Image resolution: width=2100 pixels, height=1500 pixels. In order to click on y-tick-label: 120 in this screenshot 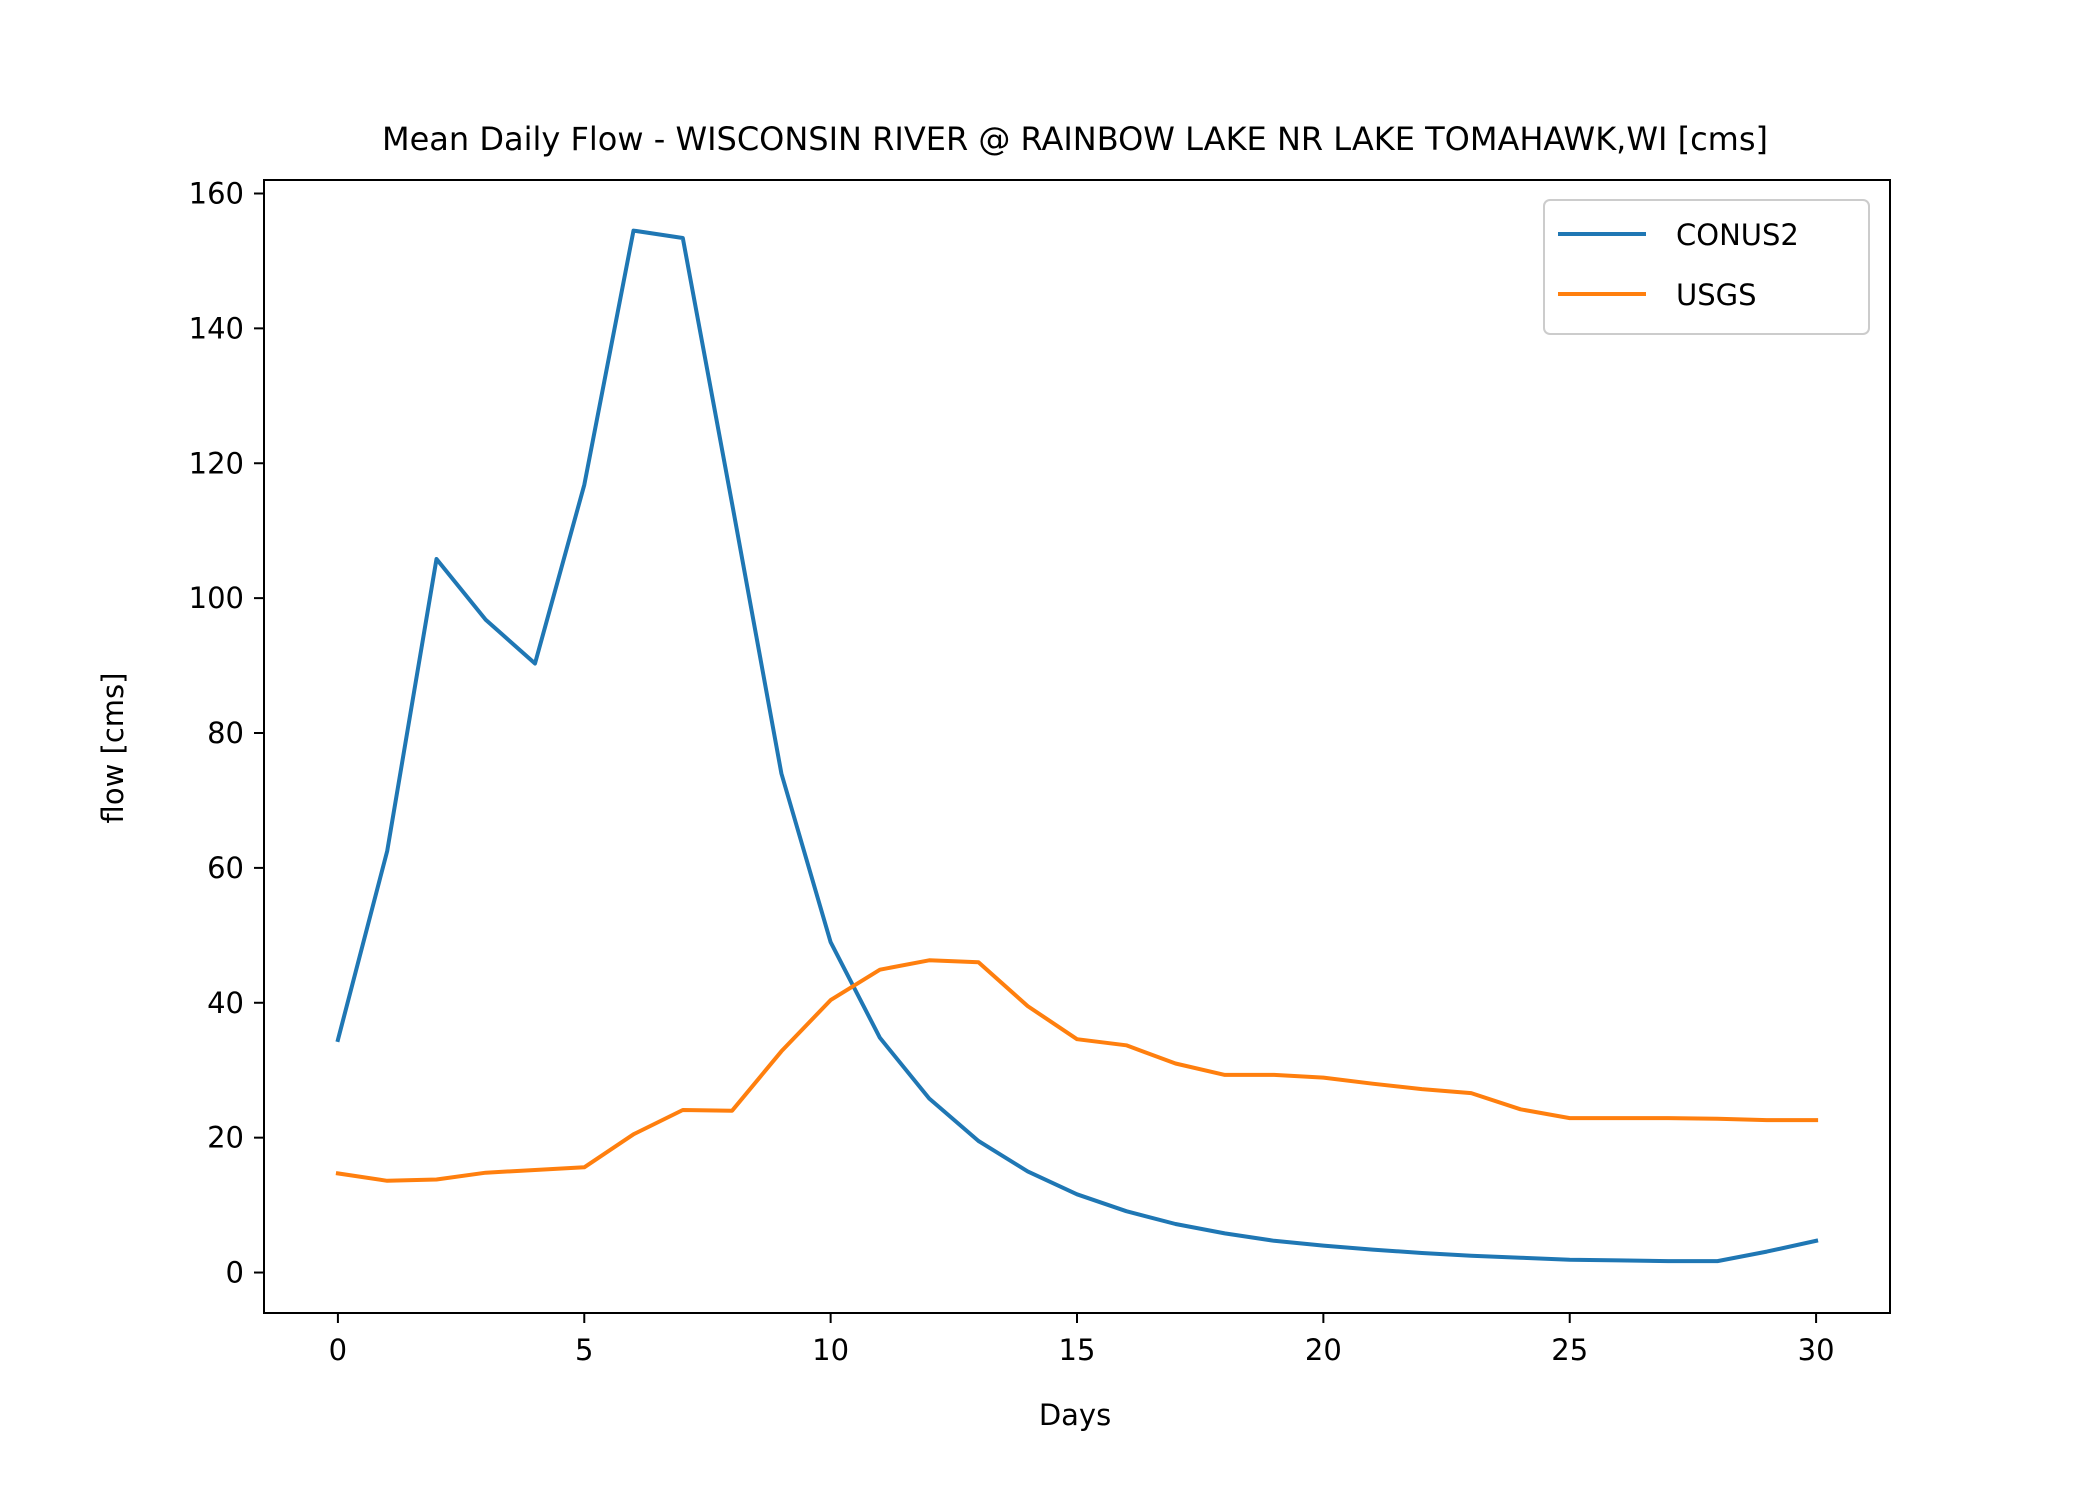, I will do `click(216, 463)`.